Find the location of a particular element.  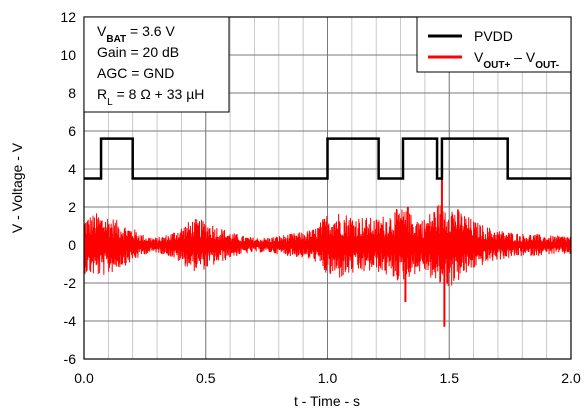

x-tick-label: 0.0 is located at coordinates (84, 378).